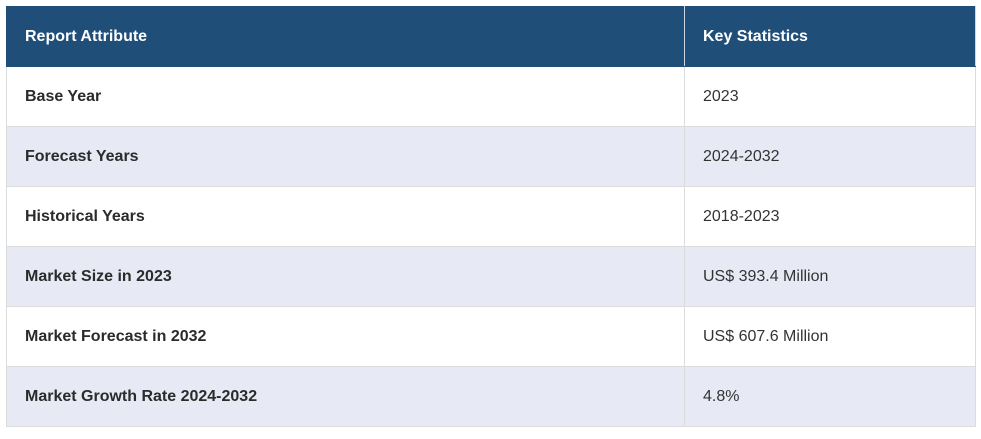  I want to click on table-row: Forecast Years 2024-2032, so click(491, 156).